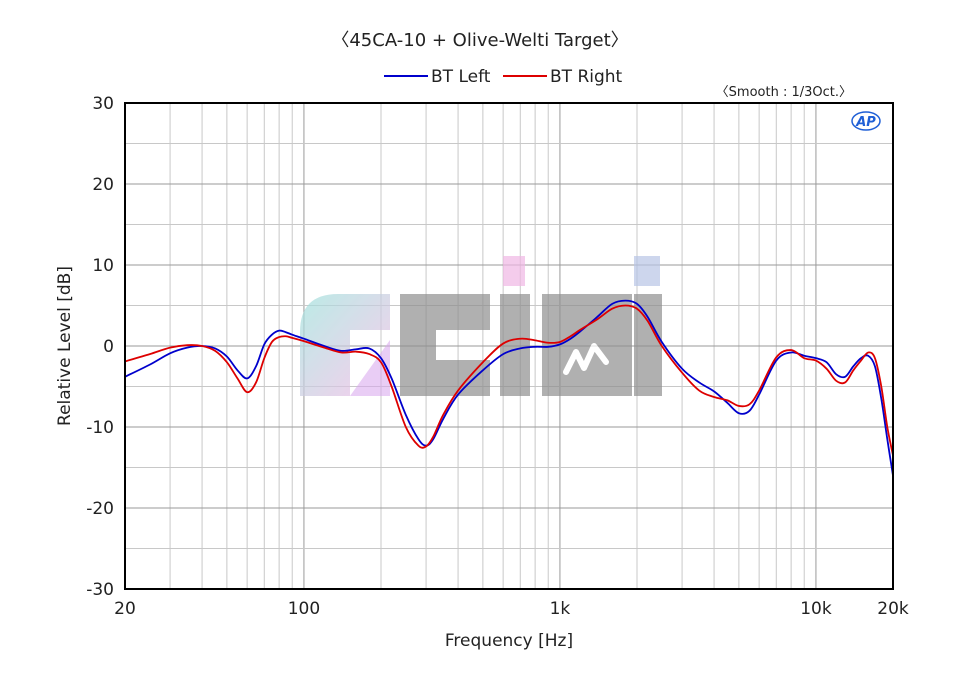  What do you see at coordinates (784, 92) in the screenshot?
I see `smoothing-annotation: 〈Smooth : 1/3Oct.〉` at bounding box center [784, 92].